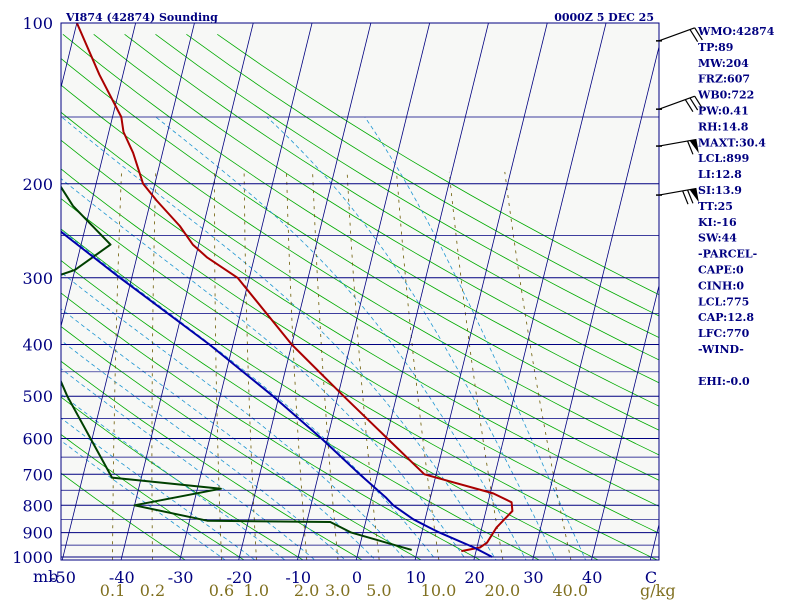 This screenshot has height=604, width=800. Describe the element at coordinates (732, 142) in the screenshot. I see `index-maxt: MAXT:30.4` at that location.